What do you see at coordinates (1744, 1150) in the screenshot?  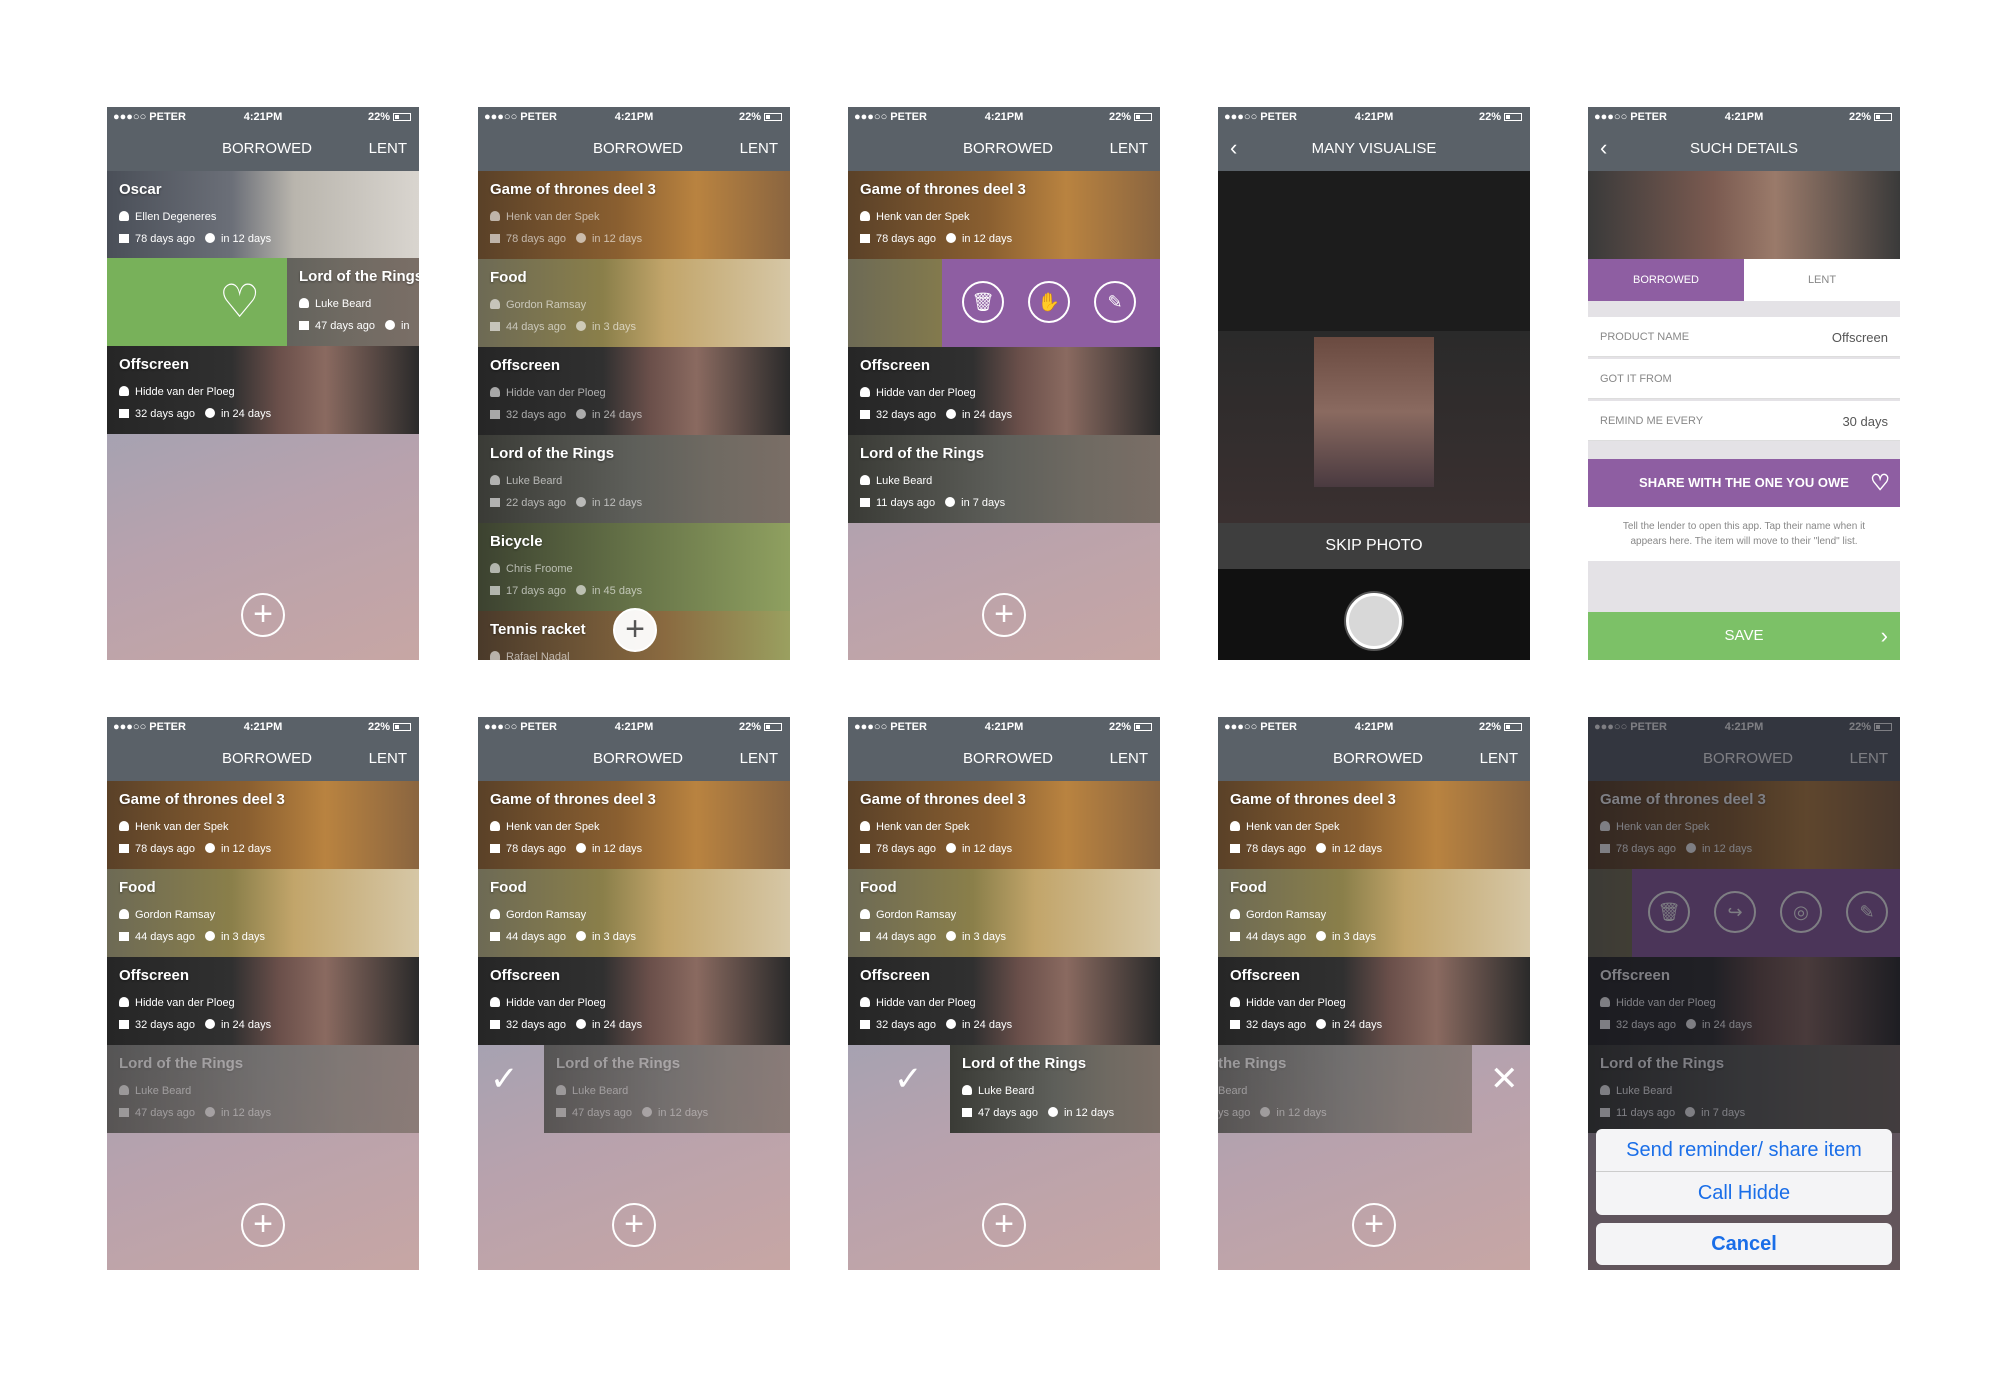 I see `send-reminder-button: Send reminder/ share item` at bounding box center [1744, 1150].